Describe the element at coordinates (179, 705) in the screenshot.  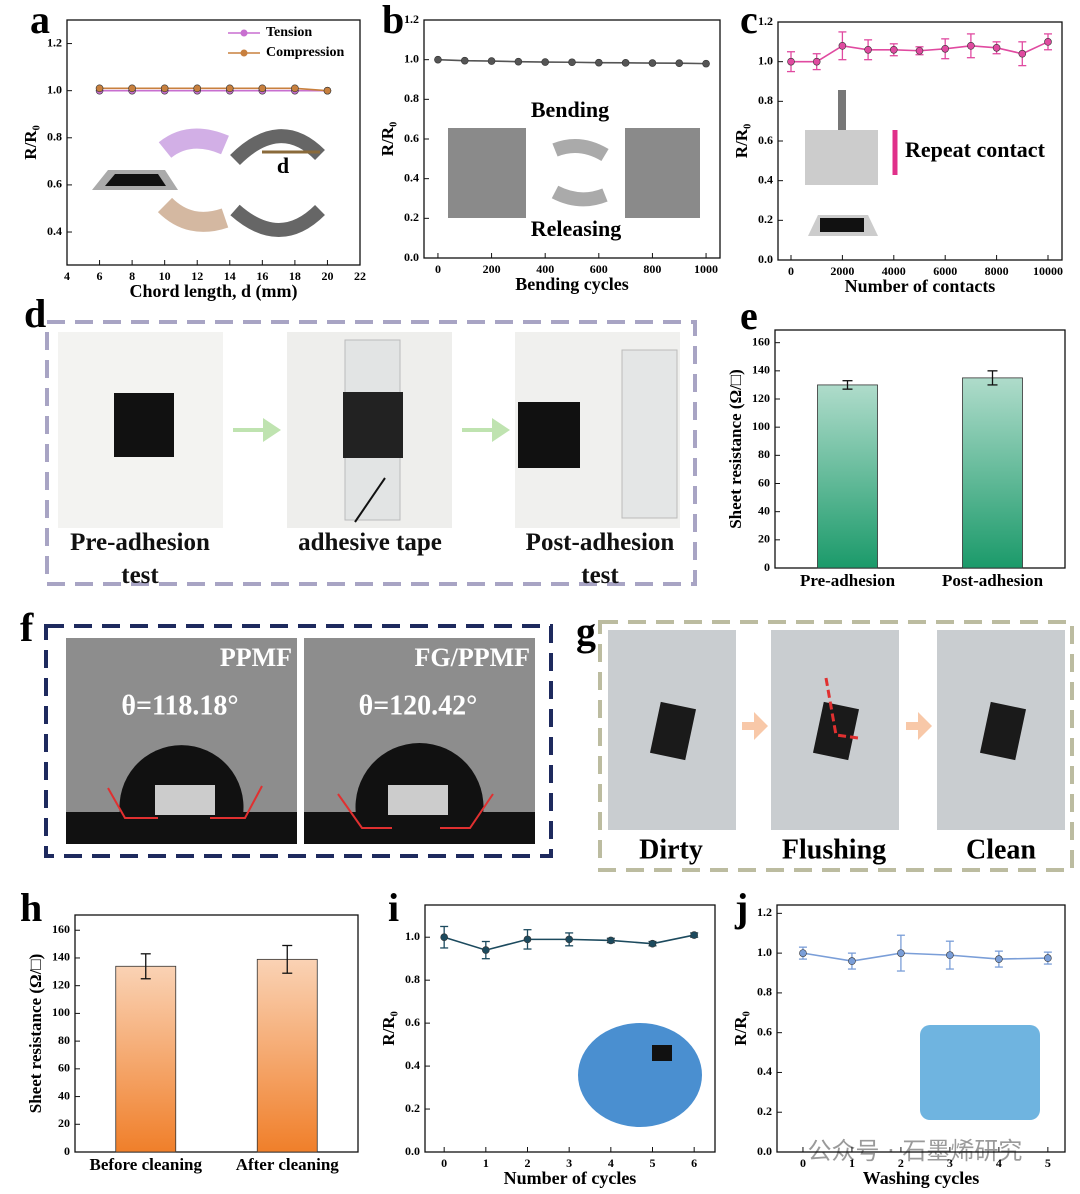
I see `contact-angle: θ=118.18°` at that location.